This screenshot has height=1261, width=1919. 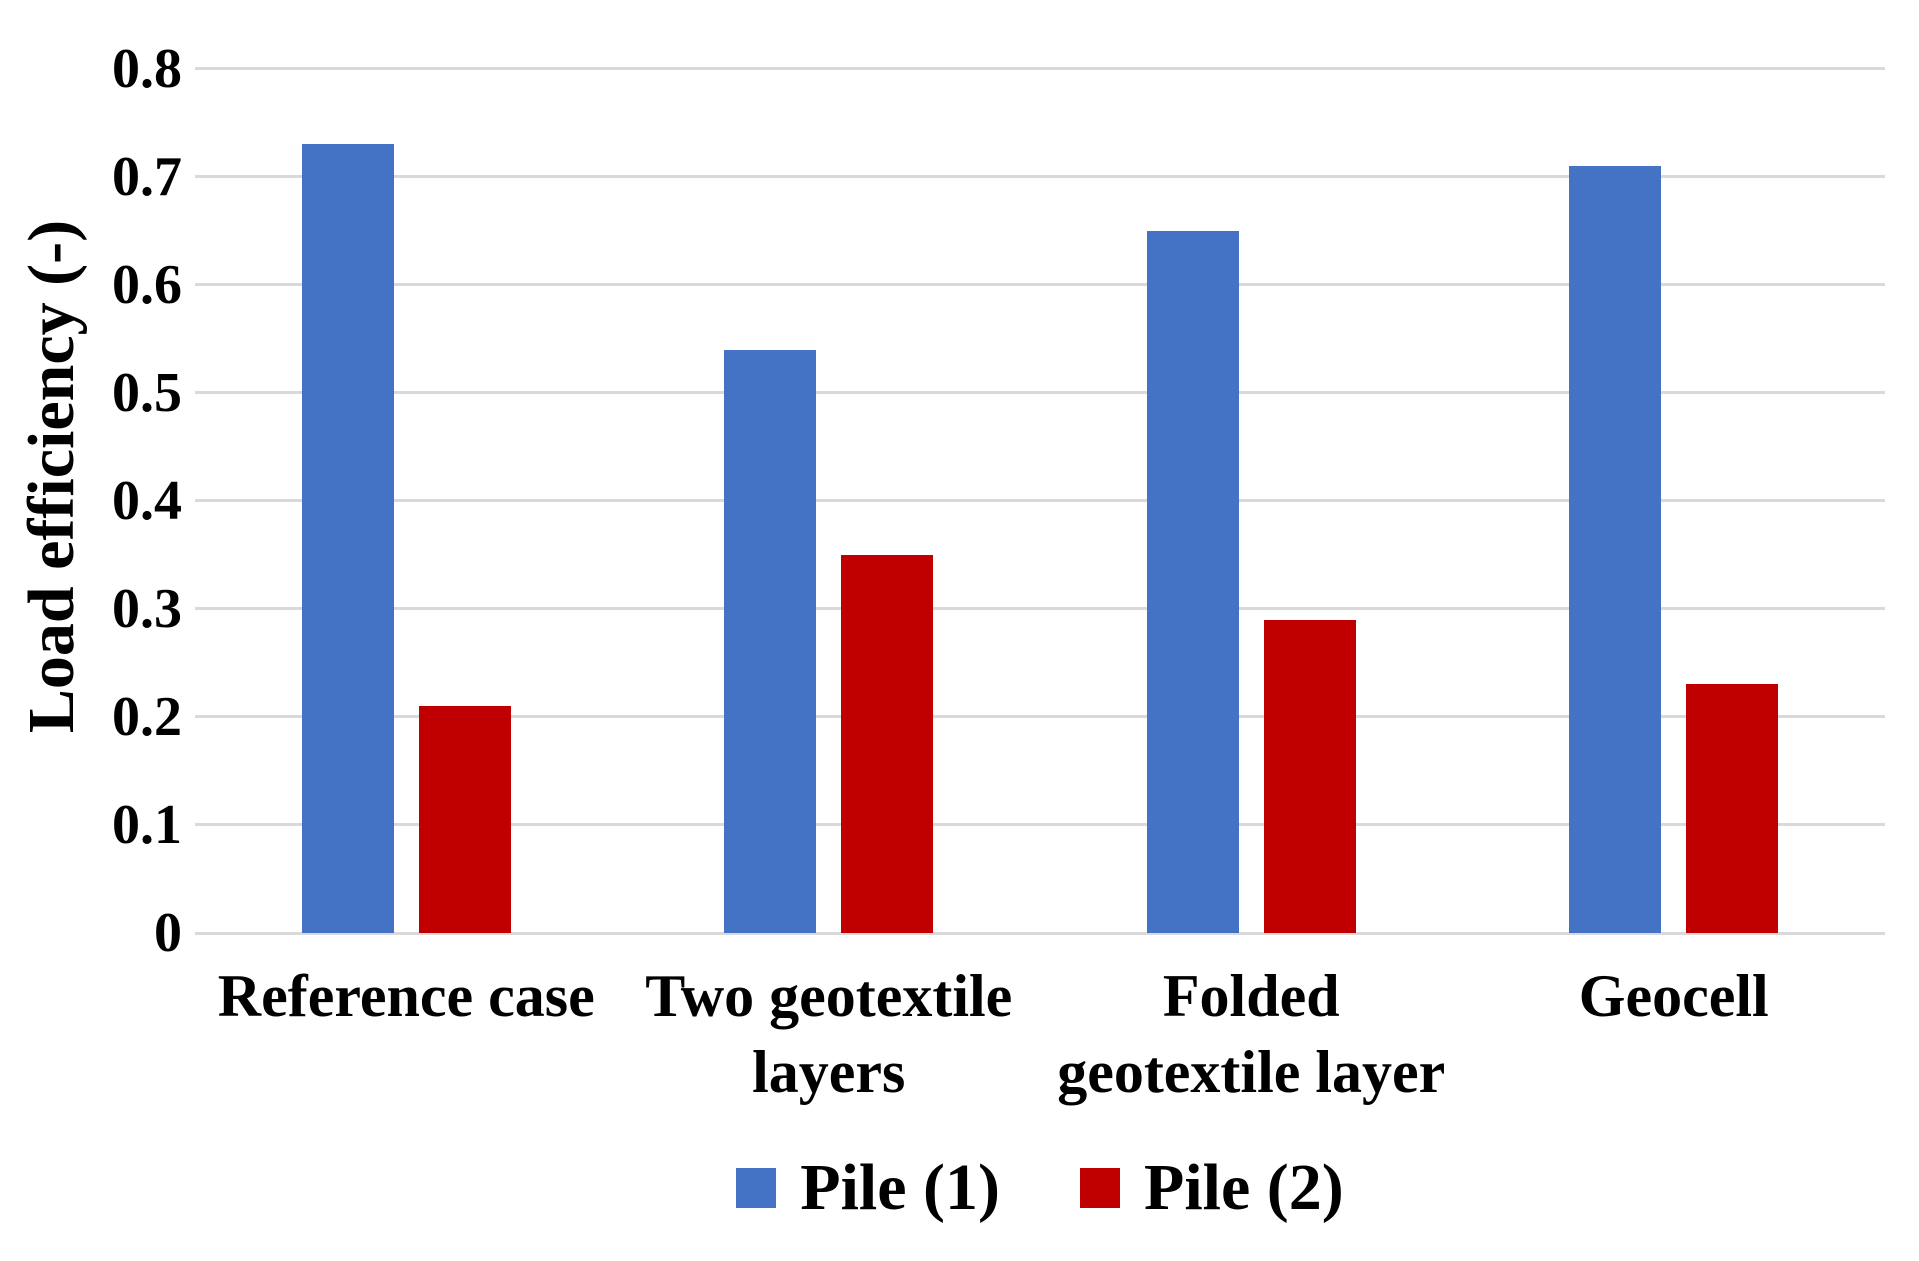 I want to click on bar-pile-2-folded-geotextile-layer, so click(x=1309, y=776).